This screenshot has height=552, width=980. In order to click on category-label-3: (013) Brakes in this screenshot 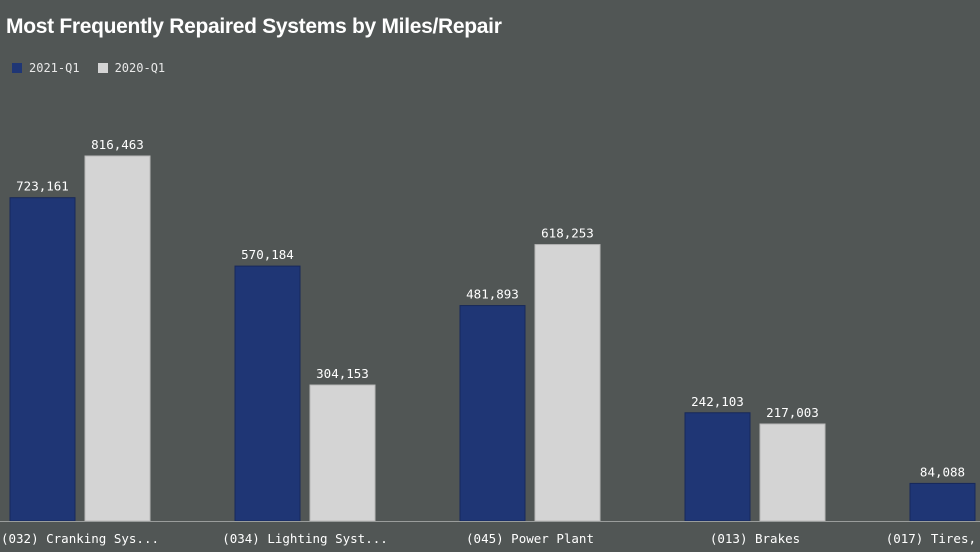, I will do `click(755, 538)`.